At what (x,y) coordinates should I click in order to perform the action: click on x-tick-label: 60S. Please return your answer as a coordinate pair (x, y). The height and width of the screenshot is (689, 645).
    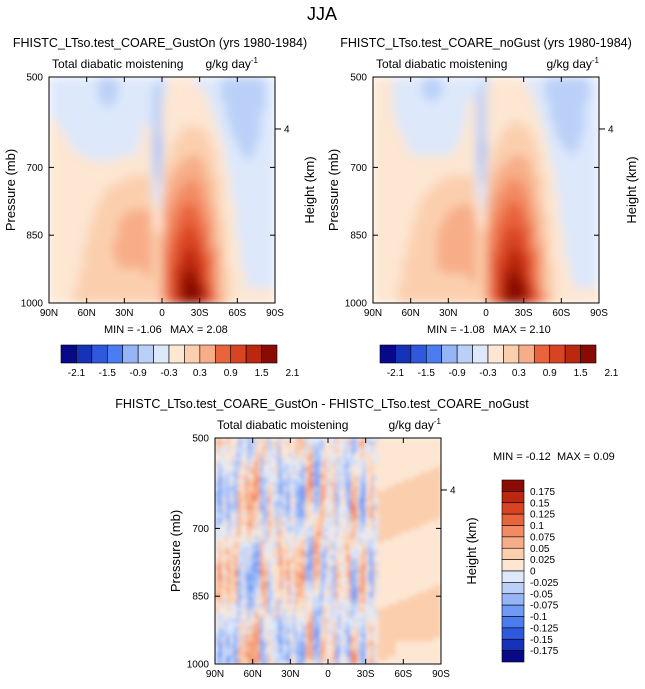
    Looking at the image, I should click on (403, 674).